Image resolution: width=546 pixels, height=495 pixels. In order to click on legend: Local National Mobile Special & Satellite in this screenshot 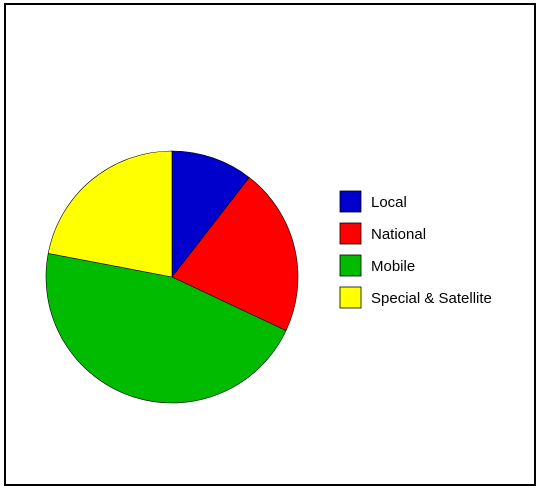, I will do `click(415, 249)`.